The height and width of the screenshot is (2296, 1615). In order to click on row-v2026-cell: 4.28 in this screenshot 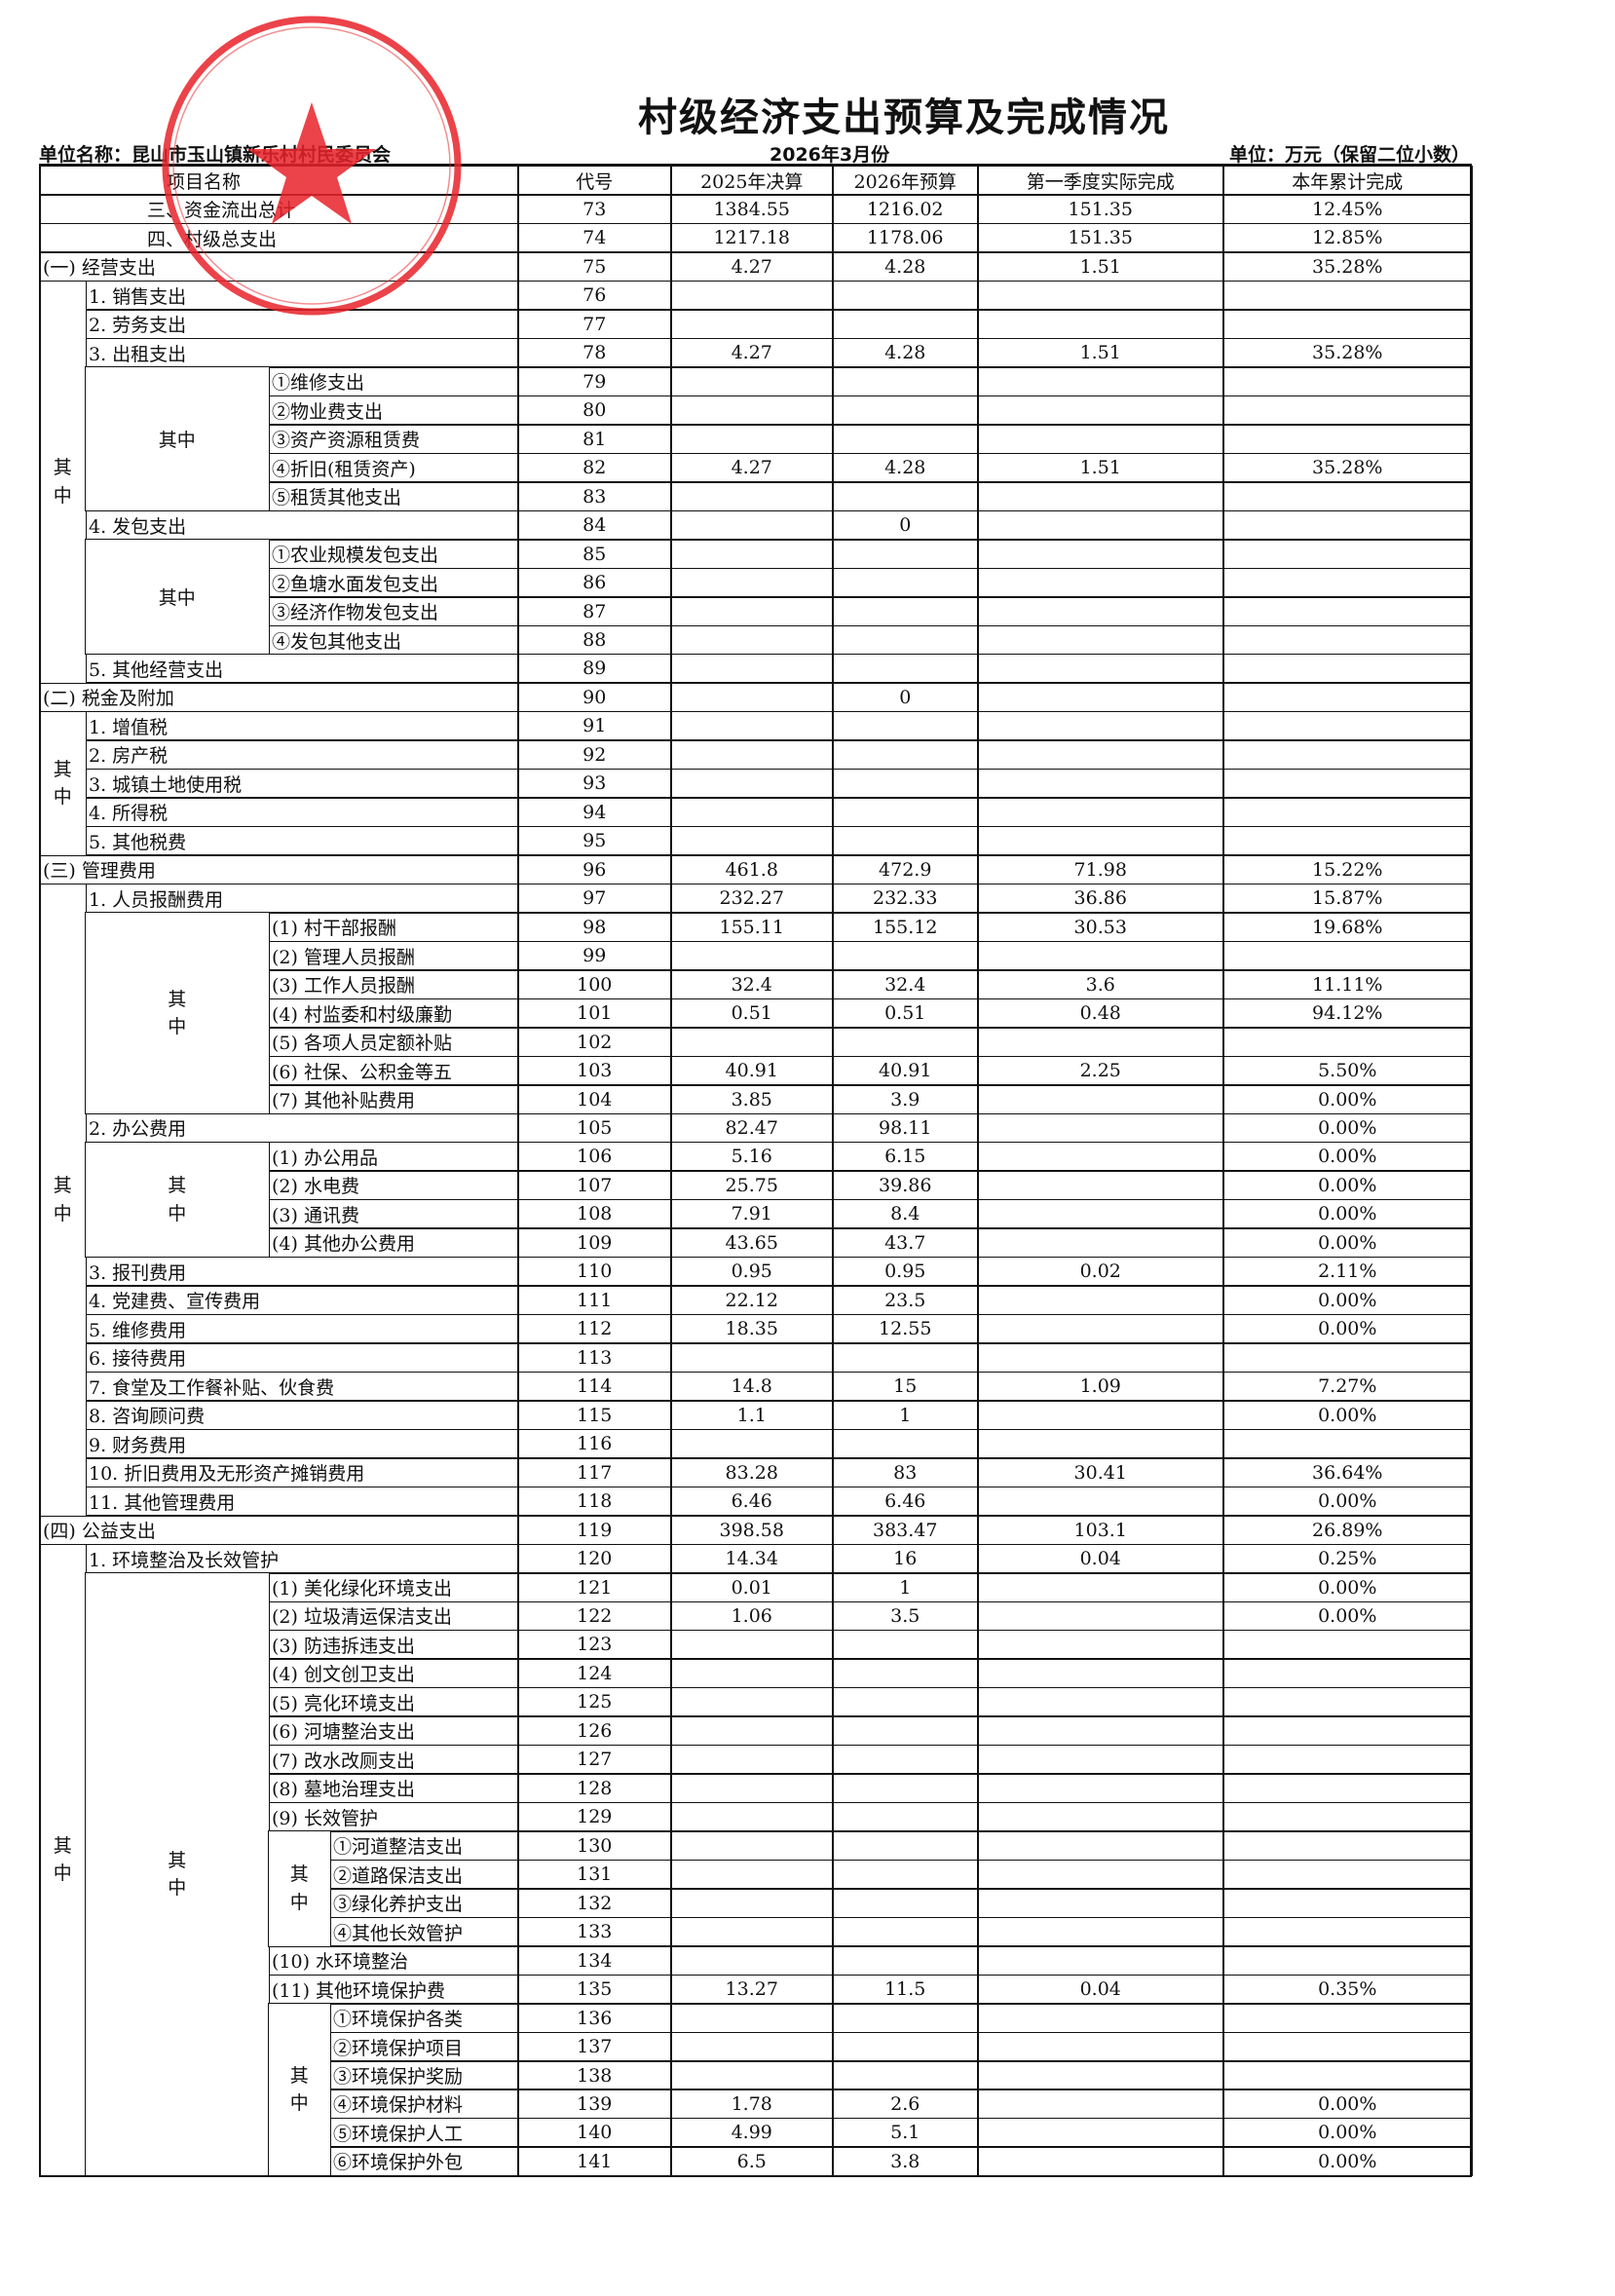, I will do `click(905, 266)`.